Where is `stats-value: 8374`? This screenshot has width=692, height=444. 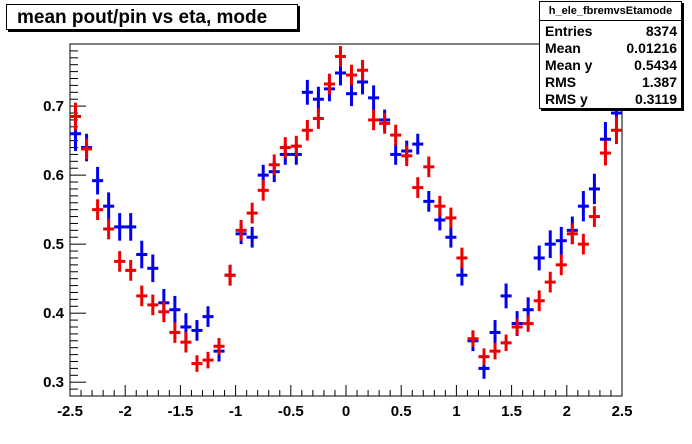
stats-value: 8374 is located at coordinates (661, 31).